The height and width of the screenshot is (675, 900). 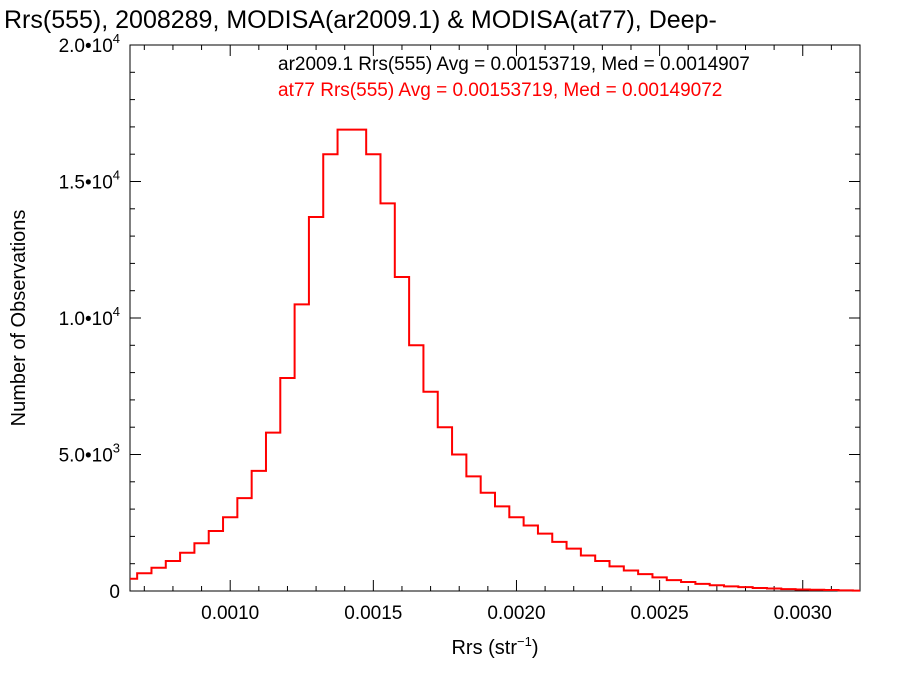 What do you see at coordinates (19, 318) in the screenshot?
I see `y-axis-label: Number of Observations` at bounding box center [19, 318].